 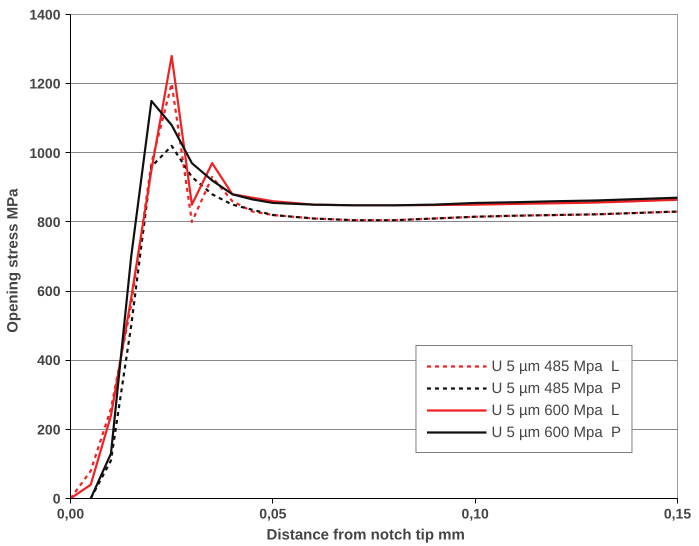 I want to click on legend-label: U 5 µm 485 Mpa L, so click(x=555, y=366).